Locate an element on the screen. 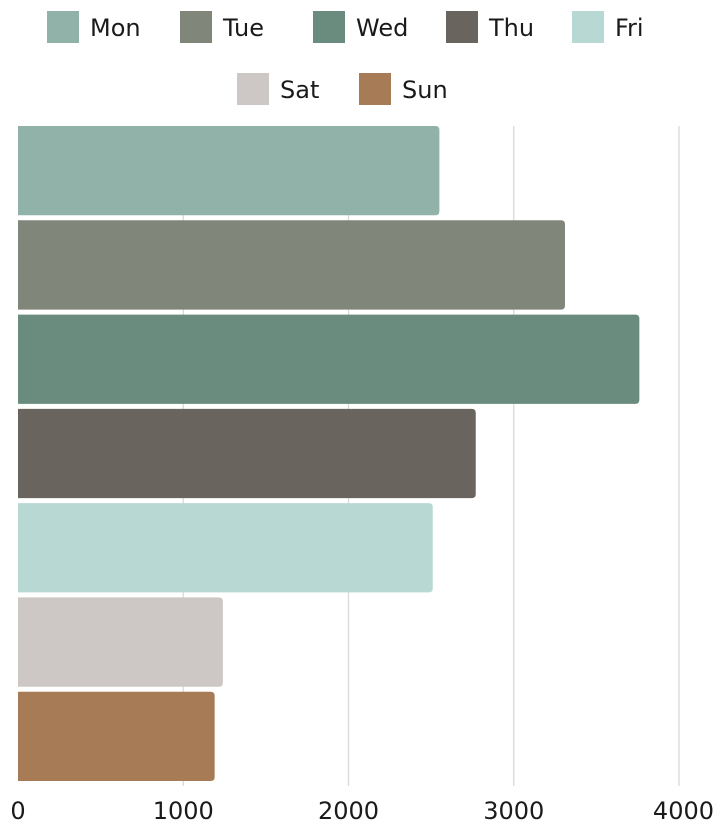 The height and width of the screenshot is (826, 716). legend: Mon Tue Wed Thu Fri Sat Sun is located at coordinates (345, 58).